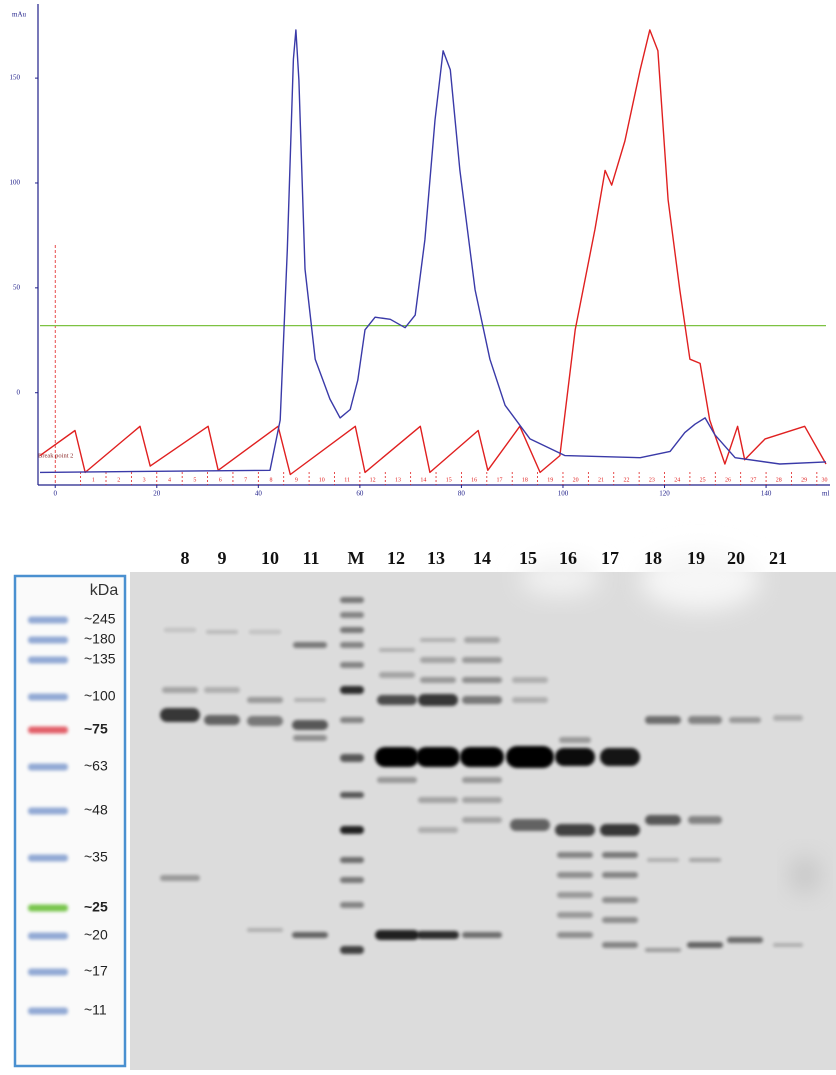 This screenshot has width=836, height=1075. Describe the element at coordinates (356, 558) in the screenshot. I see `lane-label: M` at that location.